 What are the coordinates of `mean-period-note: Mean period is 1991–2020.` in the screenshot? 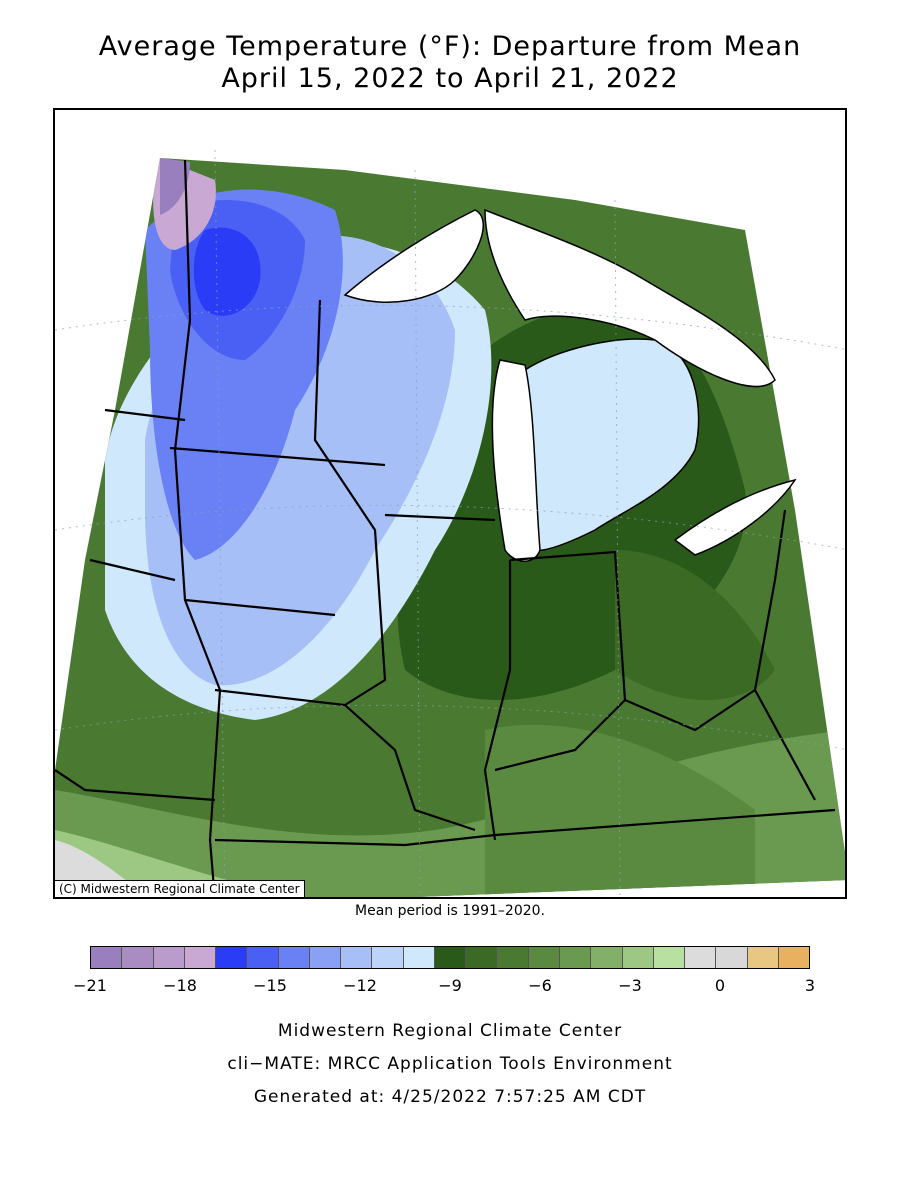 It's located at (450, 911).